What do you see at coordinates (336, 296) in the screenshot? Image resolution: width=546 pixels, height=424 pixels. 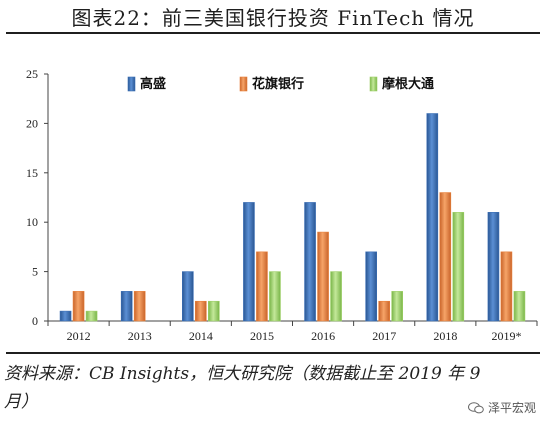 I see `bar-摩根大通-2016` at bounding box center [336, 296].